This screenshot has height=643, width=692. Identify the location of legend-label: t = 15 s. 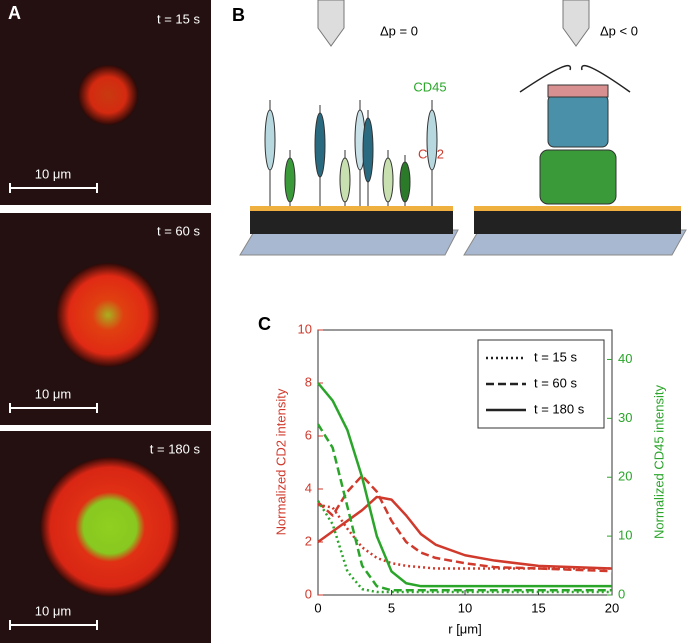
(555, 356).